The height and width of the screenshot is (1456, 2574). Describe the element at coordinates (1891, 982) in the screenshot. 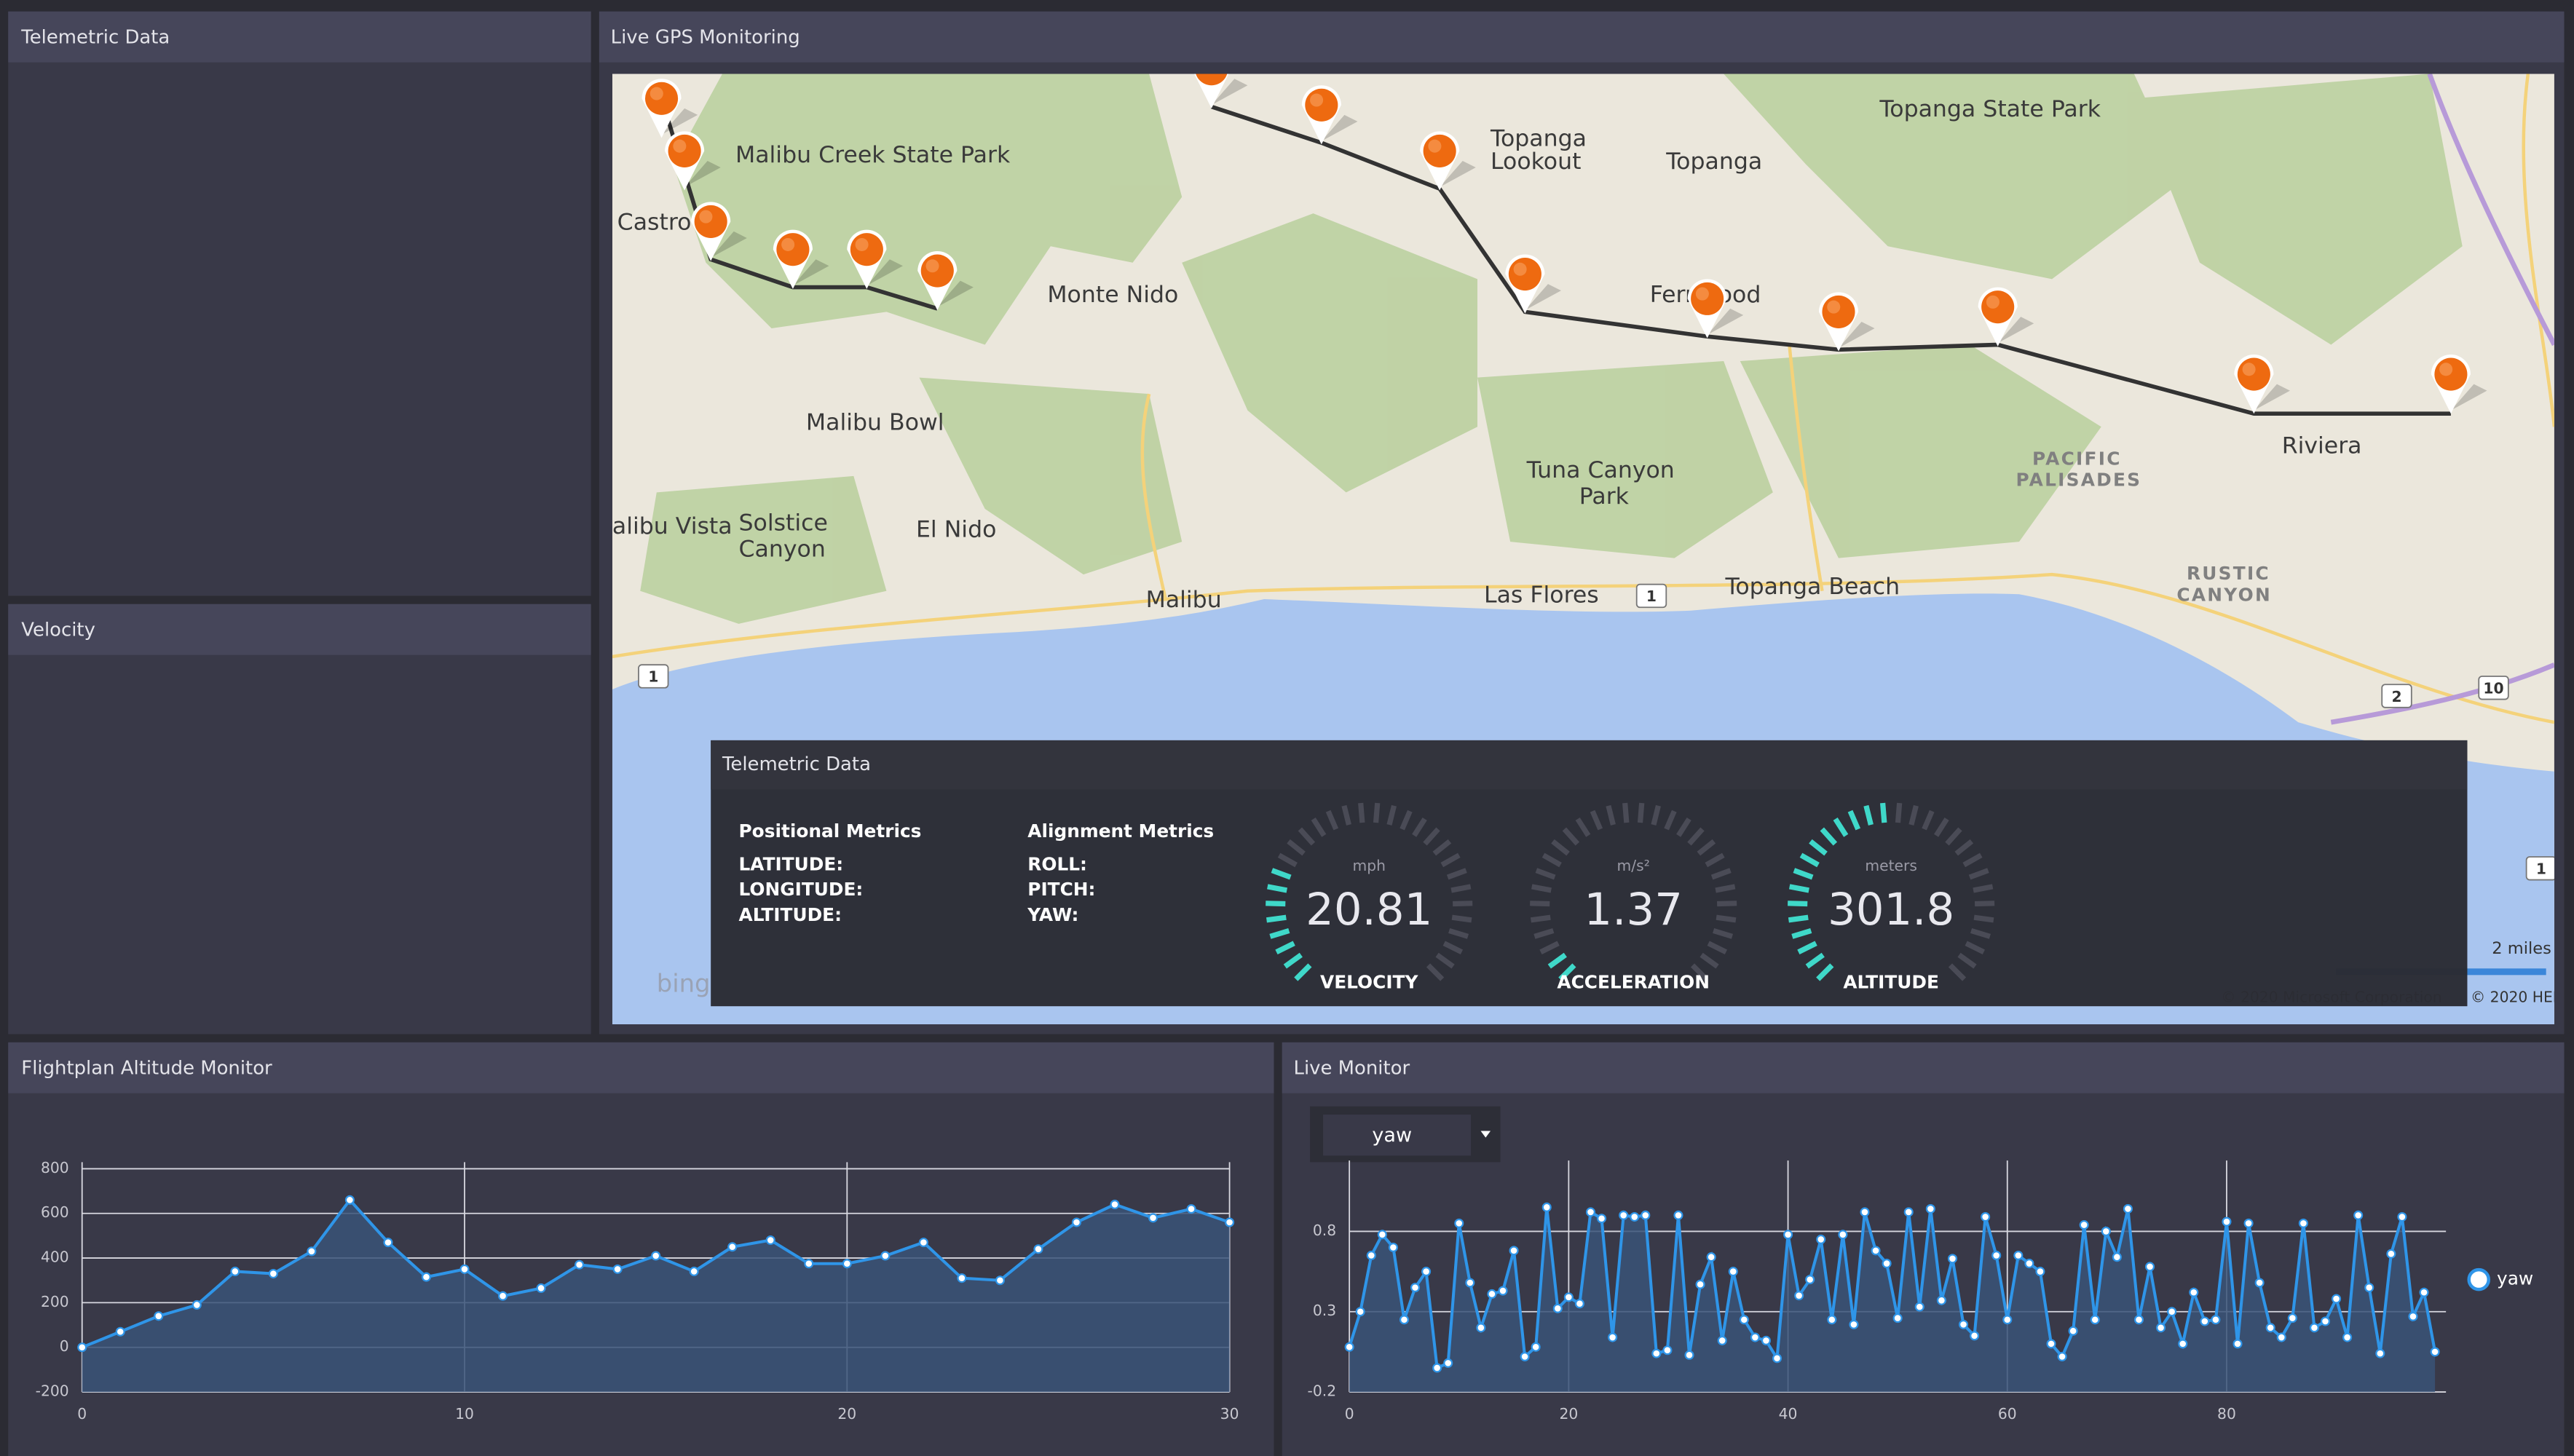

I see `gauge-name: ALTITUDE` at that location.